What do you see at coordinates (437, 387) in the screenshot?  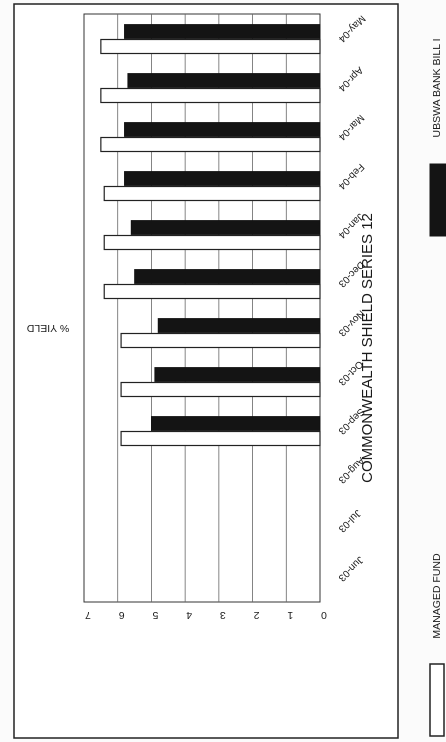 I see `legend: MANAGED FUND UBSWA BANK BILL I` at bounding box center [437, 387].